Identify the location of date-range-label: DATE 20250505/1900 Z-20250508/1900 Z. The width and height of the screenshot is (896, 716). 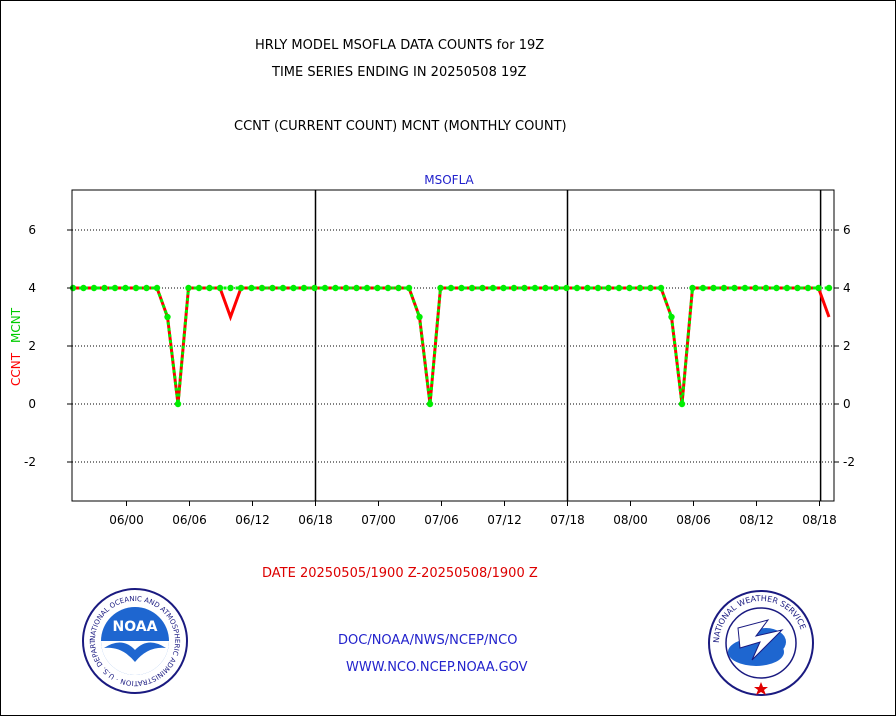
(400, 573).